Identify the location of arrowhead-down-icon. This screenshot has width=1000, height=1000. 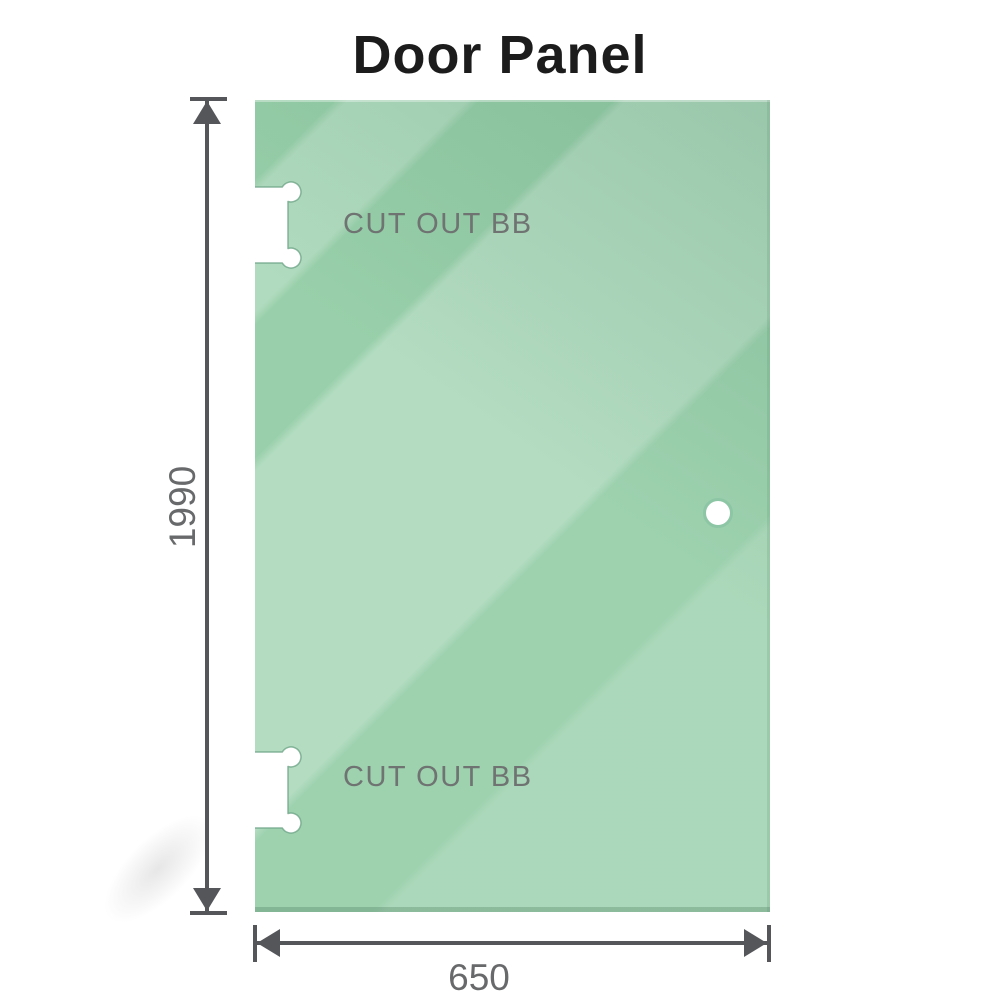
(207, 899).